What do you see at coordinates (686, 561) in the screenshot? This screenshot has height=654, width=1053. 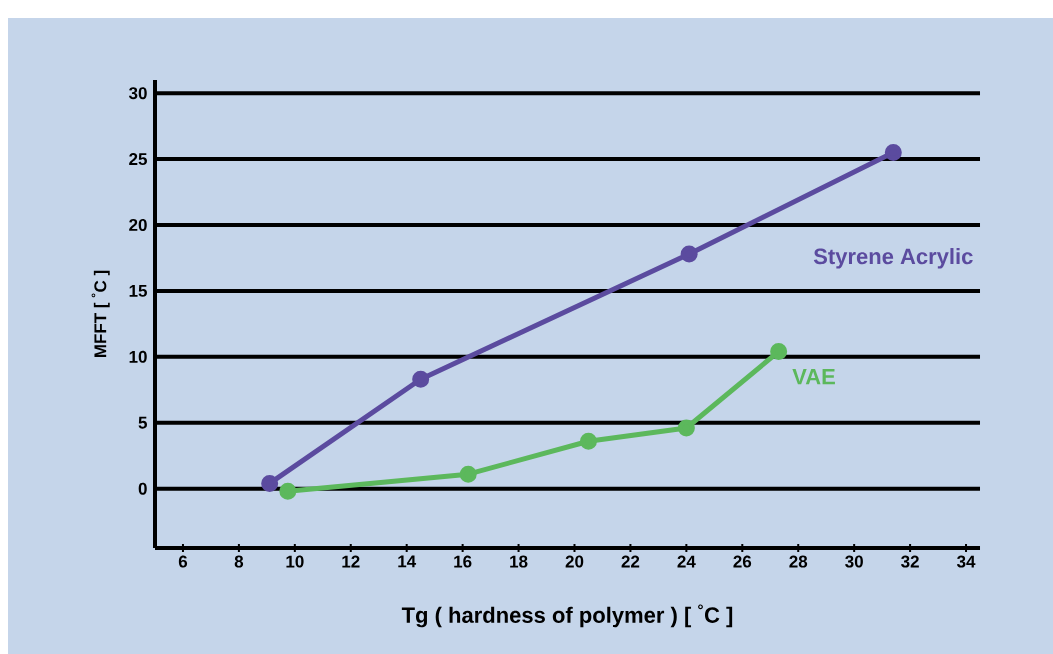 I see `x-tick-label: 24` at bounding box center [686, 561].